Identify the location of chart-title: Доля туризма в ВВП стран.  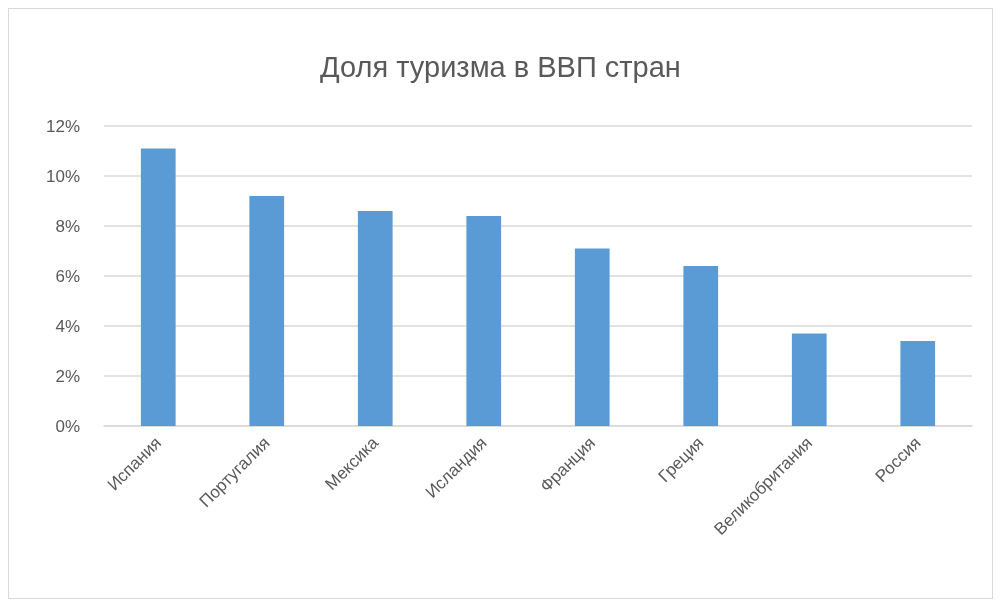
(500, 66).